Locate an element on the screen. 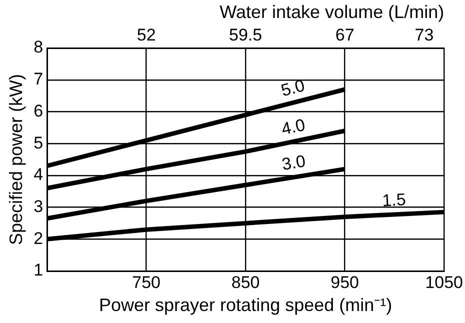  series-label: 1.5 is located at coordinates (394, 200).